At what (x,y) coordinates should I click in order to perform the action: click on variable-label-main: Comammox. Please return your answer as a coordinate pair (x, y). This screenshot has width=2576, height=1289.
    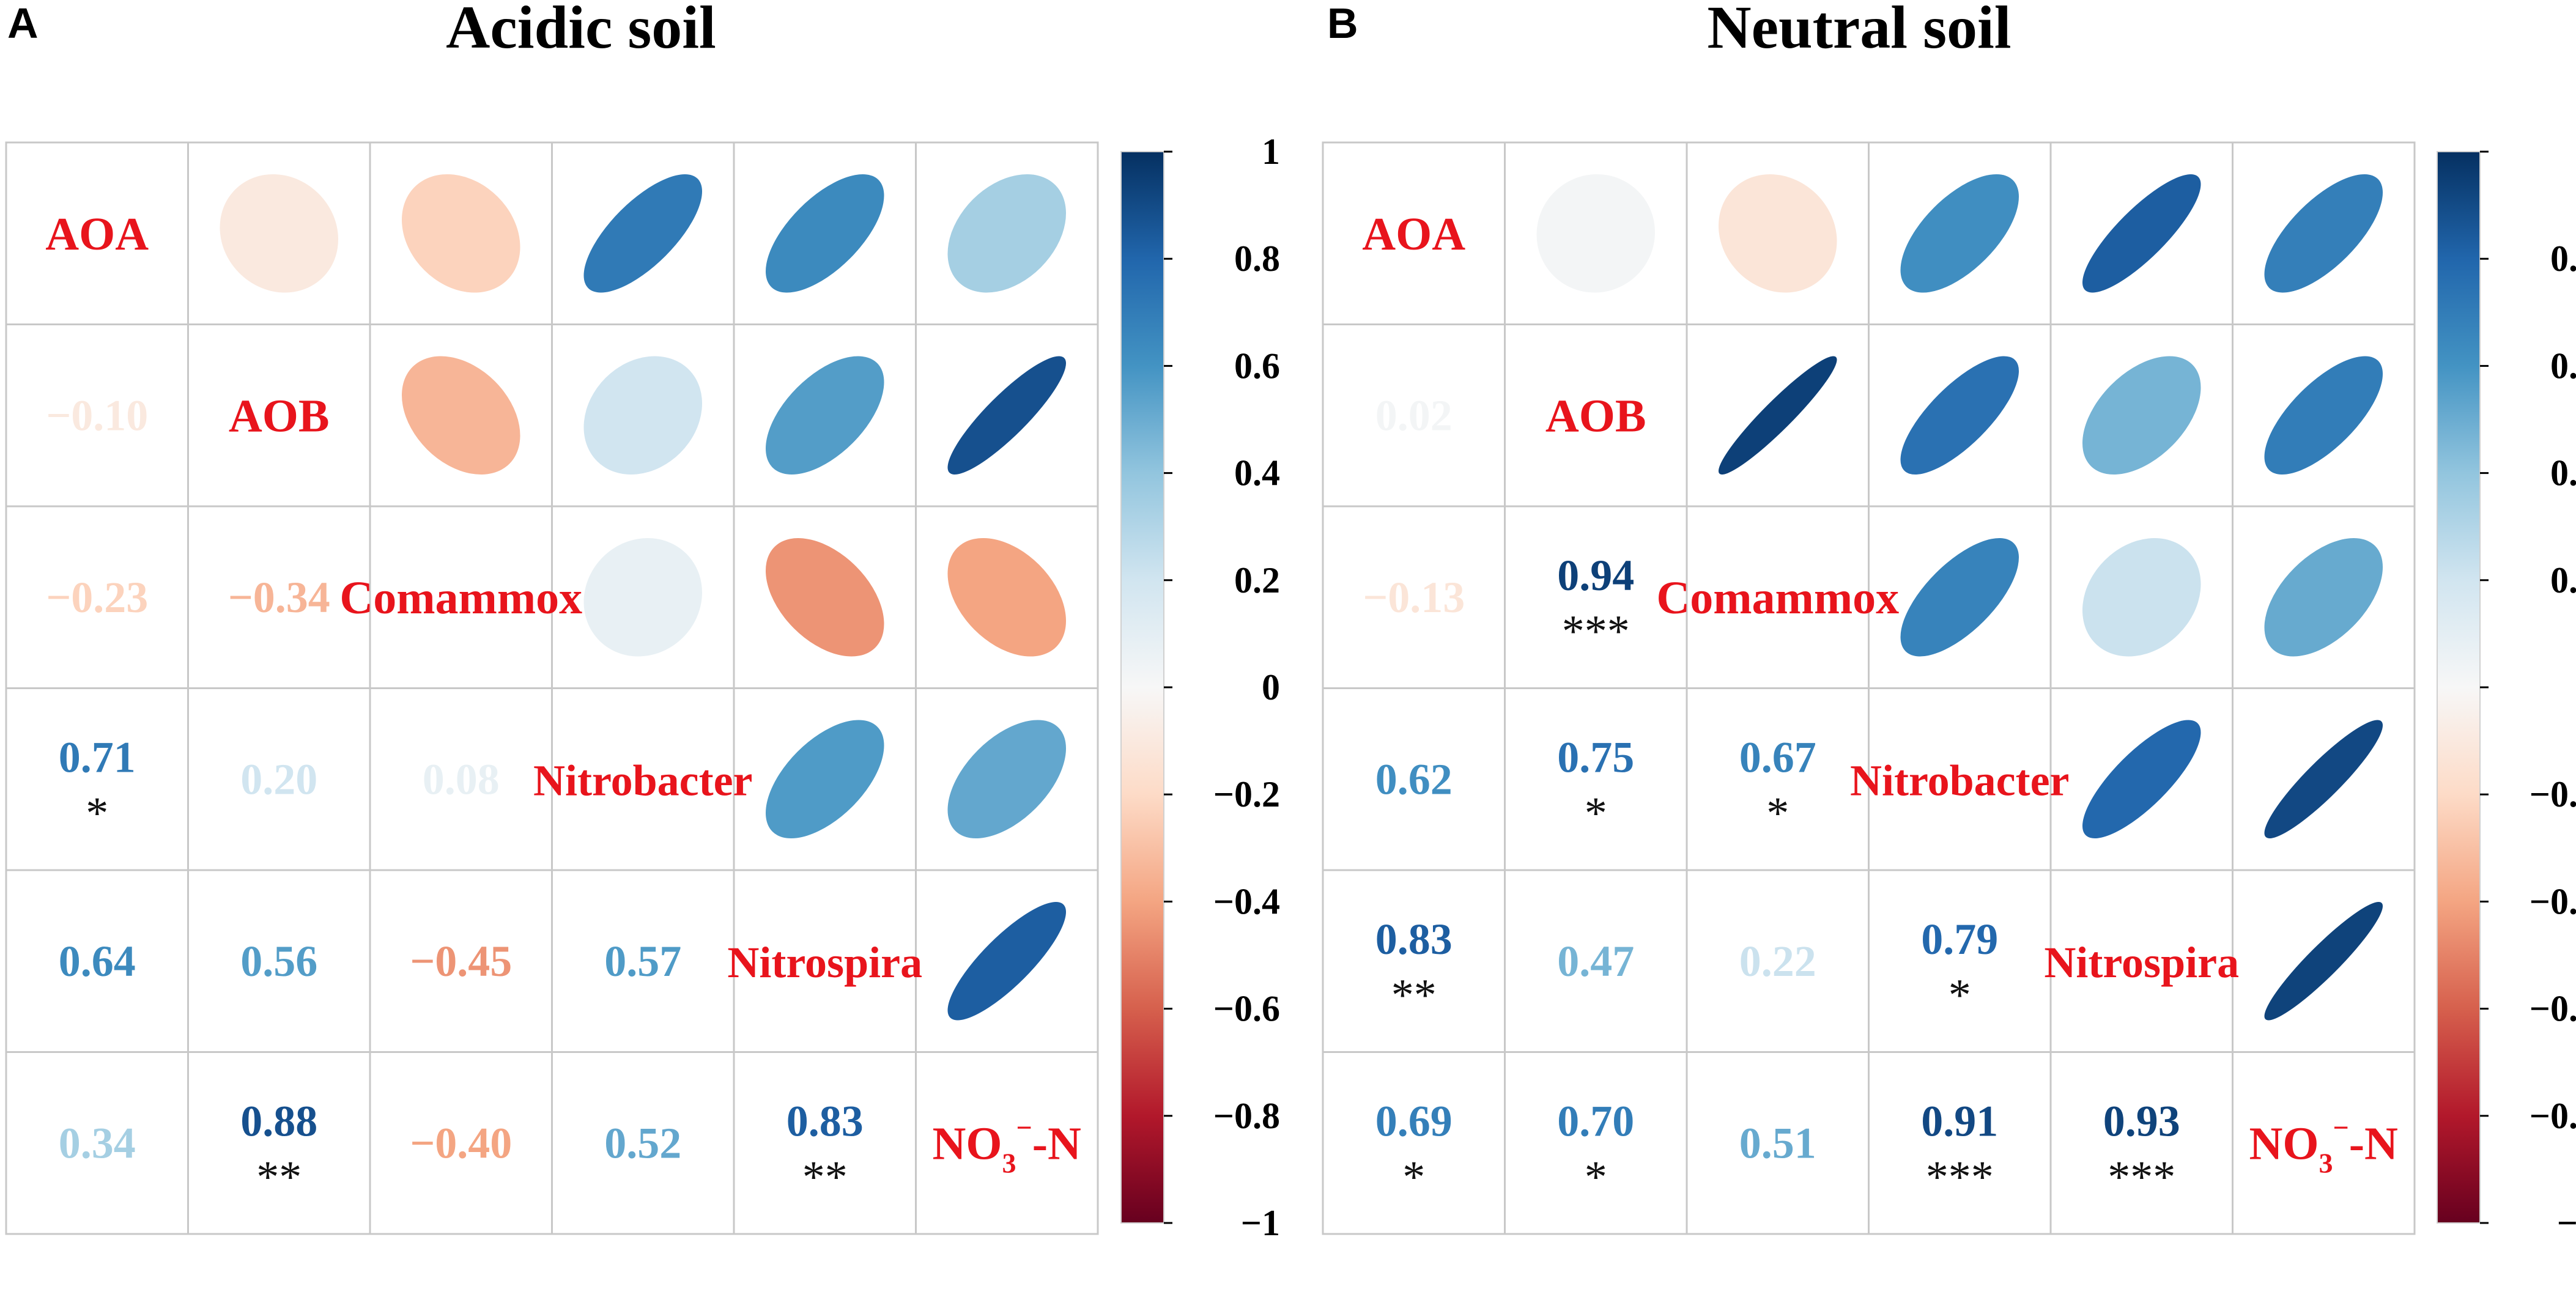
    Looking at the image, I should click on (460, 598).